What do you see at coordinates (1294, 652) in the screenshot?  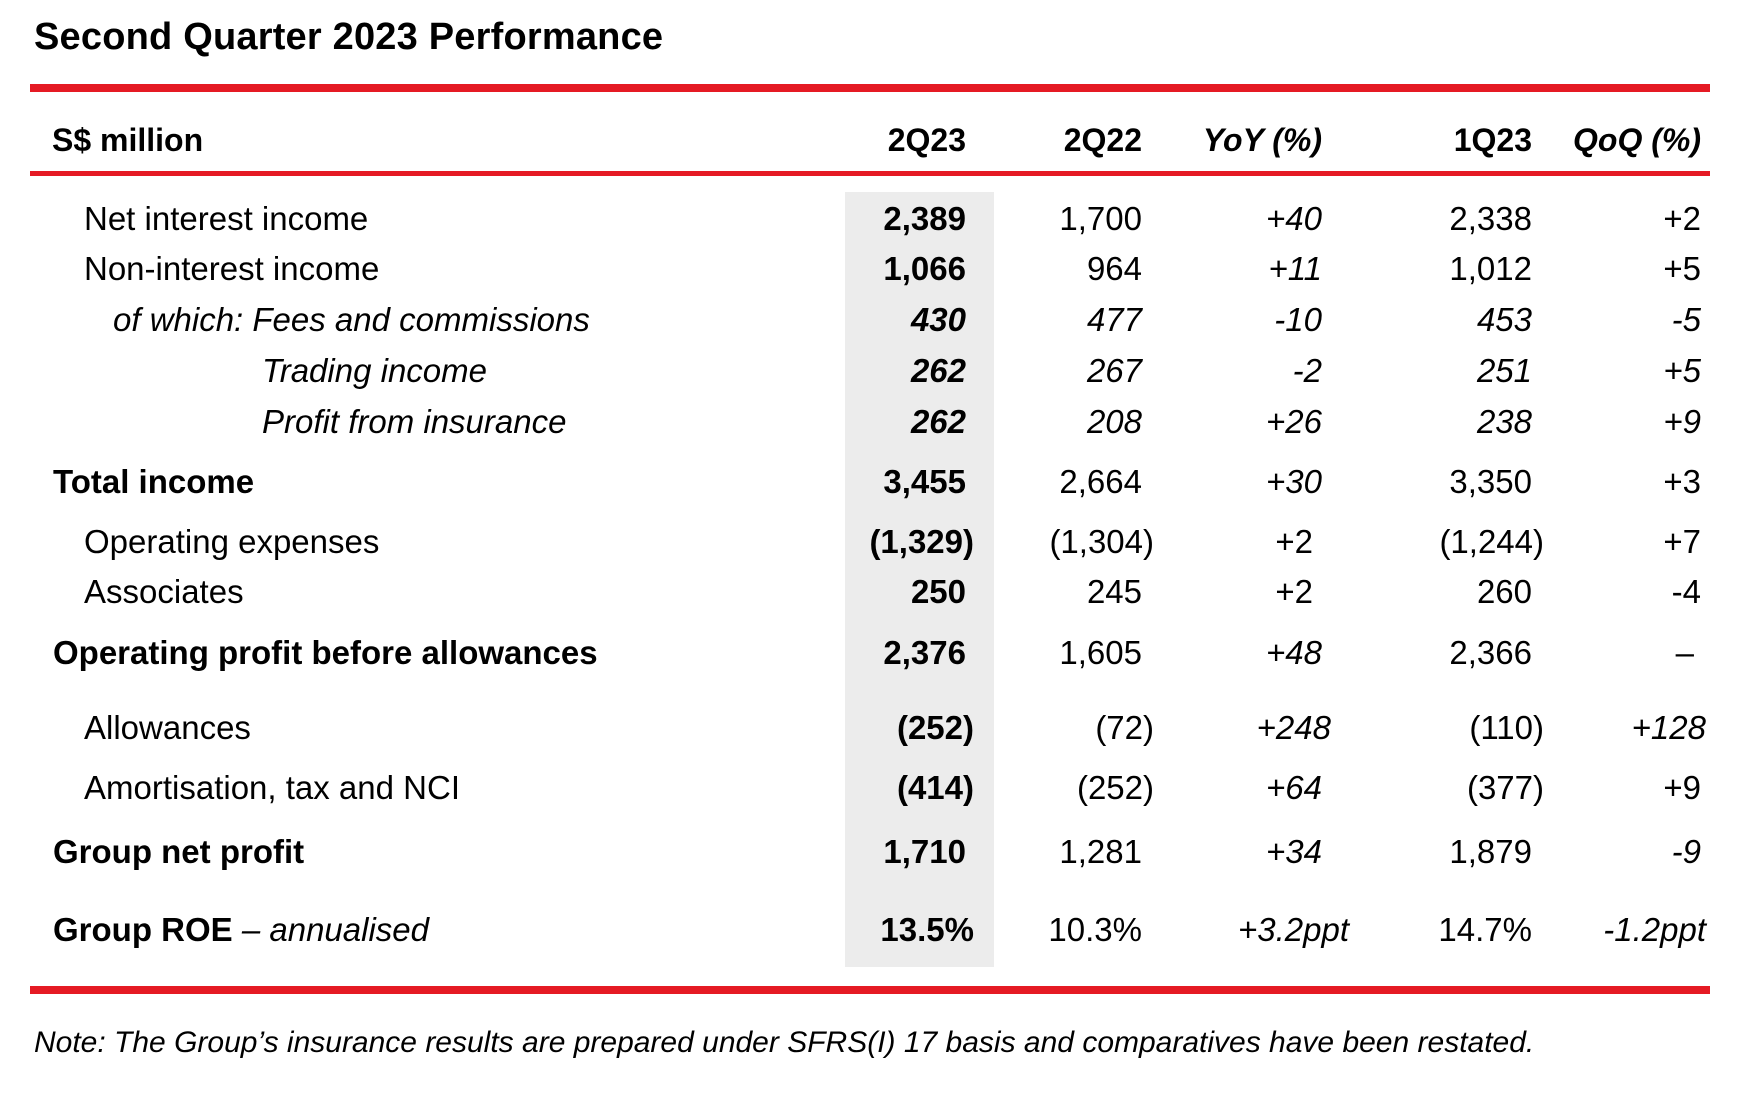 I see `value-yoy: +48` at bounding box center [1294, 652].